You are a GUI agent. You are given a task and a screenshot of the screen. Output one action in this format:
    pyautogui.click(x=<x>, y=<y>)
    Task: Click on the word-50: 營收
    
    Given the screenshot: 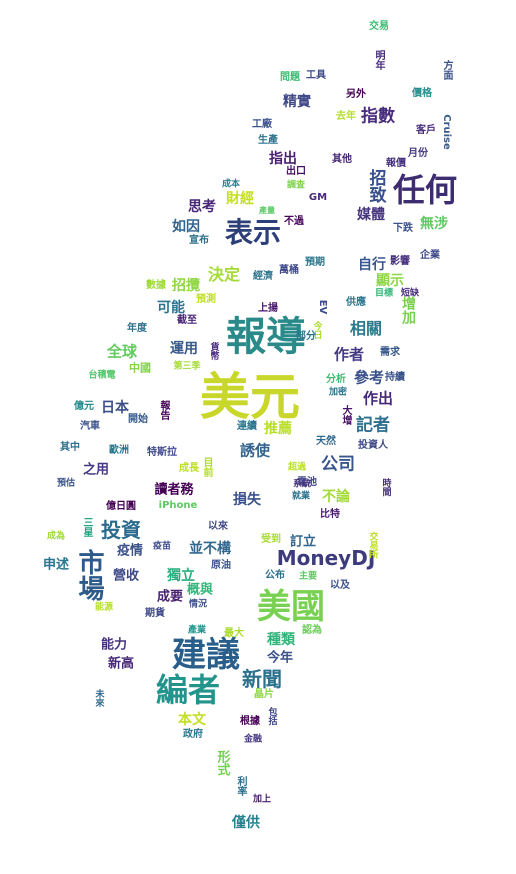 What is the action you would take?
    pyautogui.click(x=126, y=576)
    